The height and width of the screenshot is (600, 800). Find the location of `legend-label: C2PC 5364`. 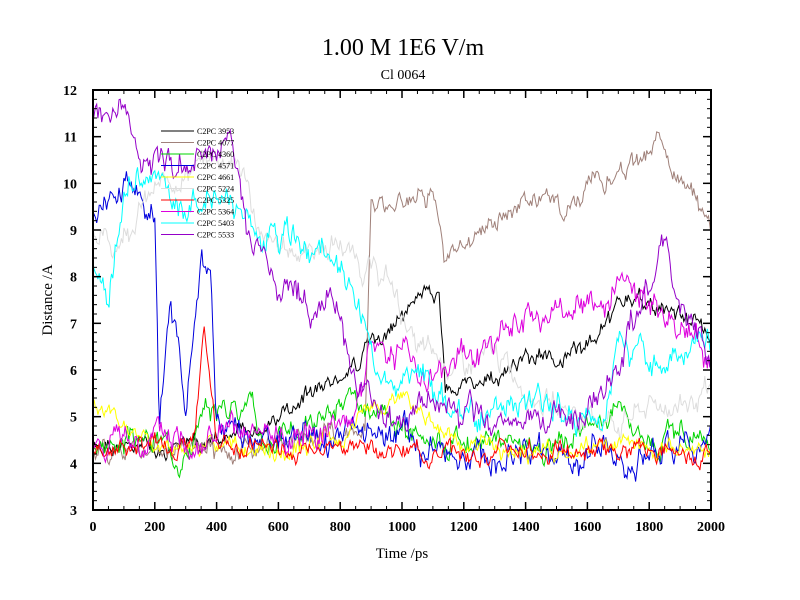

legend-label: C2PC 5364 is located at coordinates (215, 212).